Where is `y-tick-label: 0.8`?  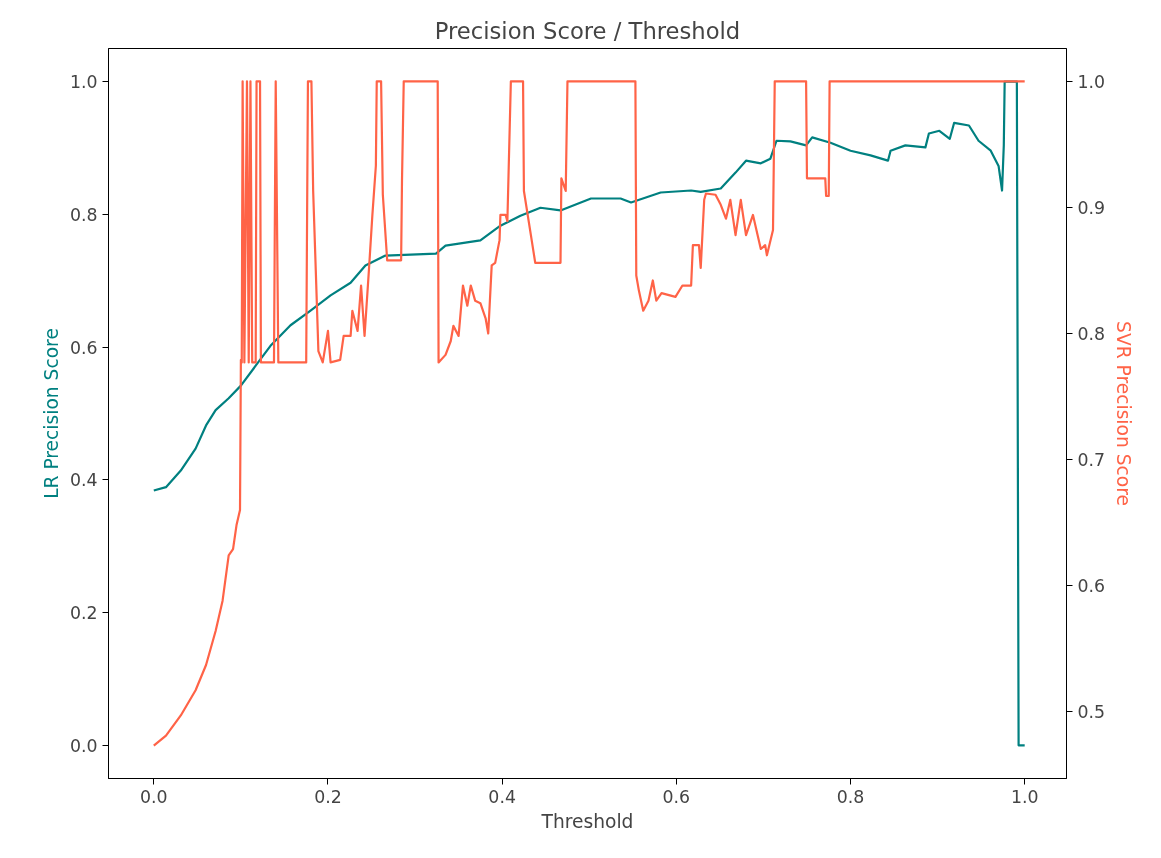 y-tick-label: 0.8 is located at coordinates (83, 214).